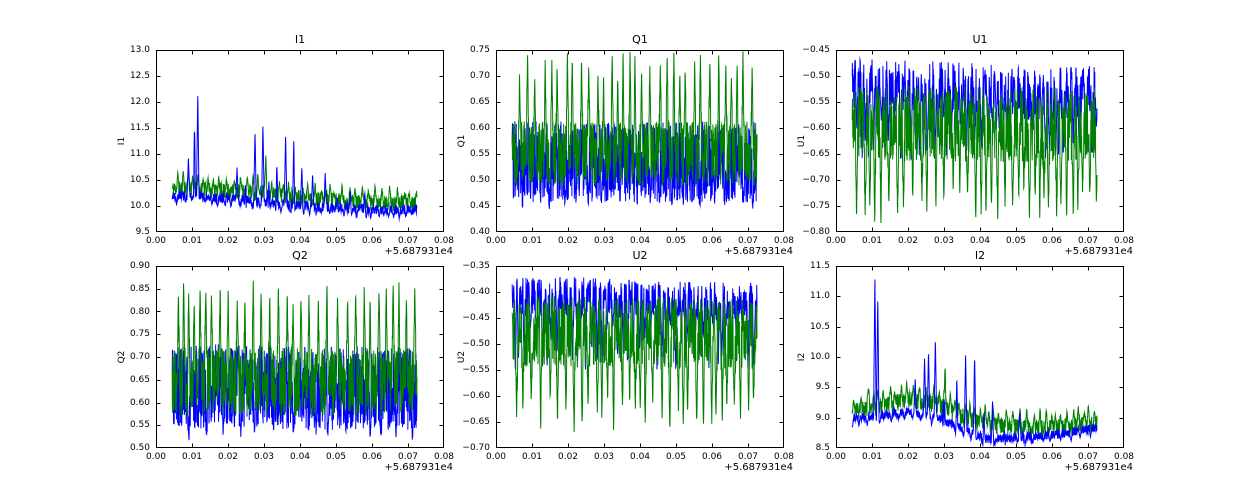  What do you see at coordinates (640, 141) in the screenshot?
I see `plot-area-q1` at bounding box center [640, 141].